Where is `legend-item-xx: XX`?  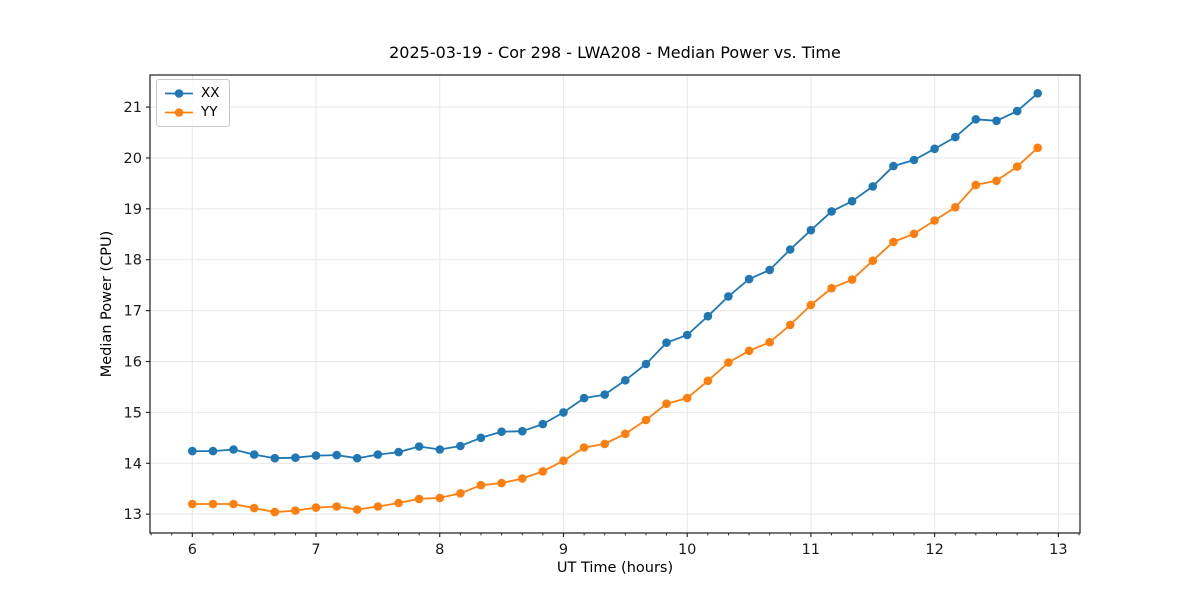 legend-item-xx: XX is located at coordinates (192, 93).